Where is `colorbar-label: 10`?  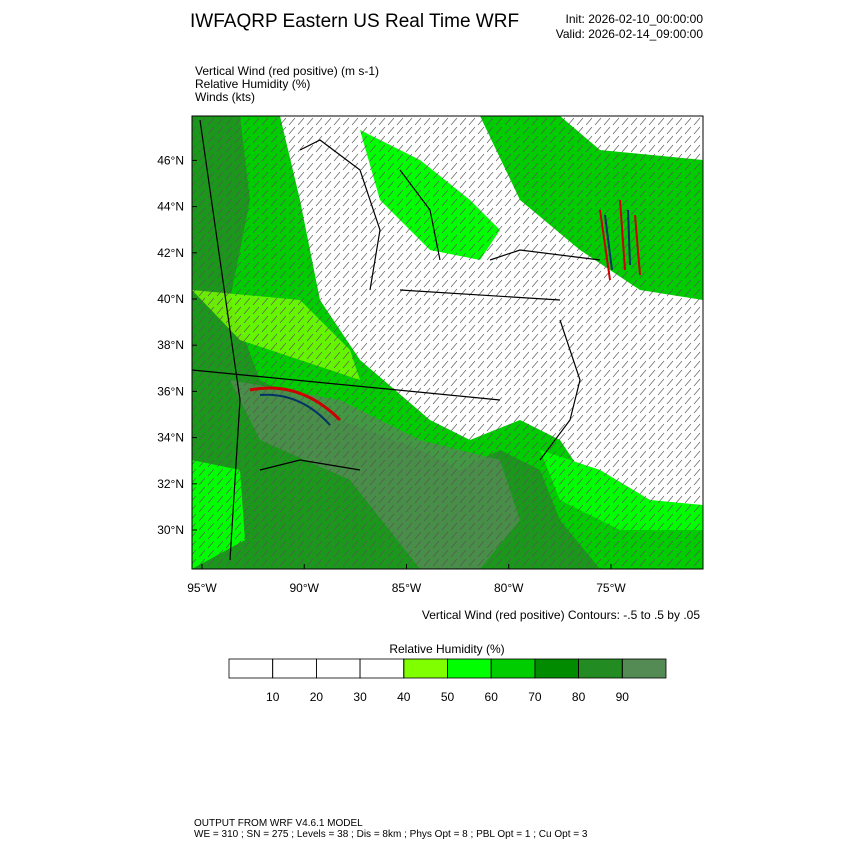
colorbar-label: 10 is located at coordinates (273, 697).